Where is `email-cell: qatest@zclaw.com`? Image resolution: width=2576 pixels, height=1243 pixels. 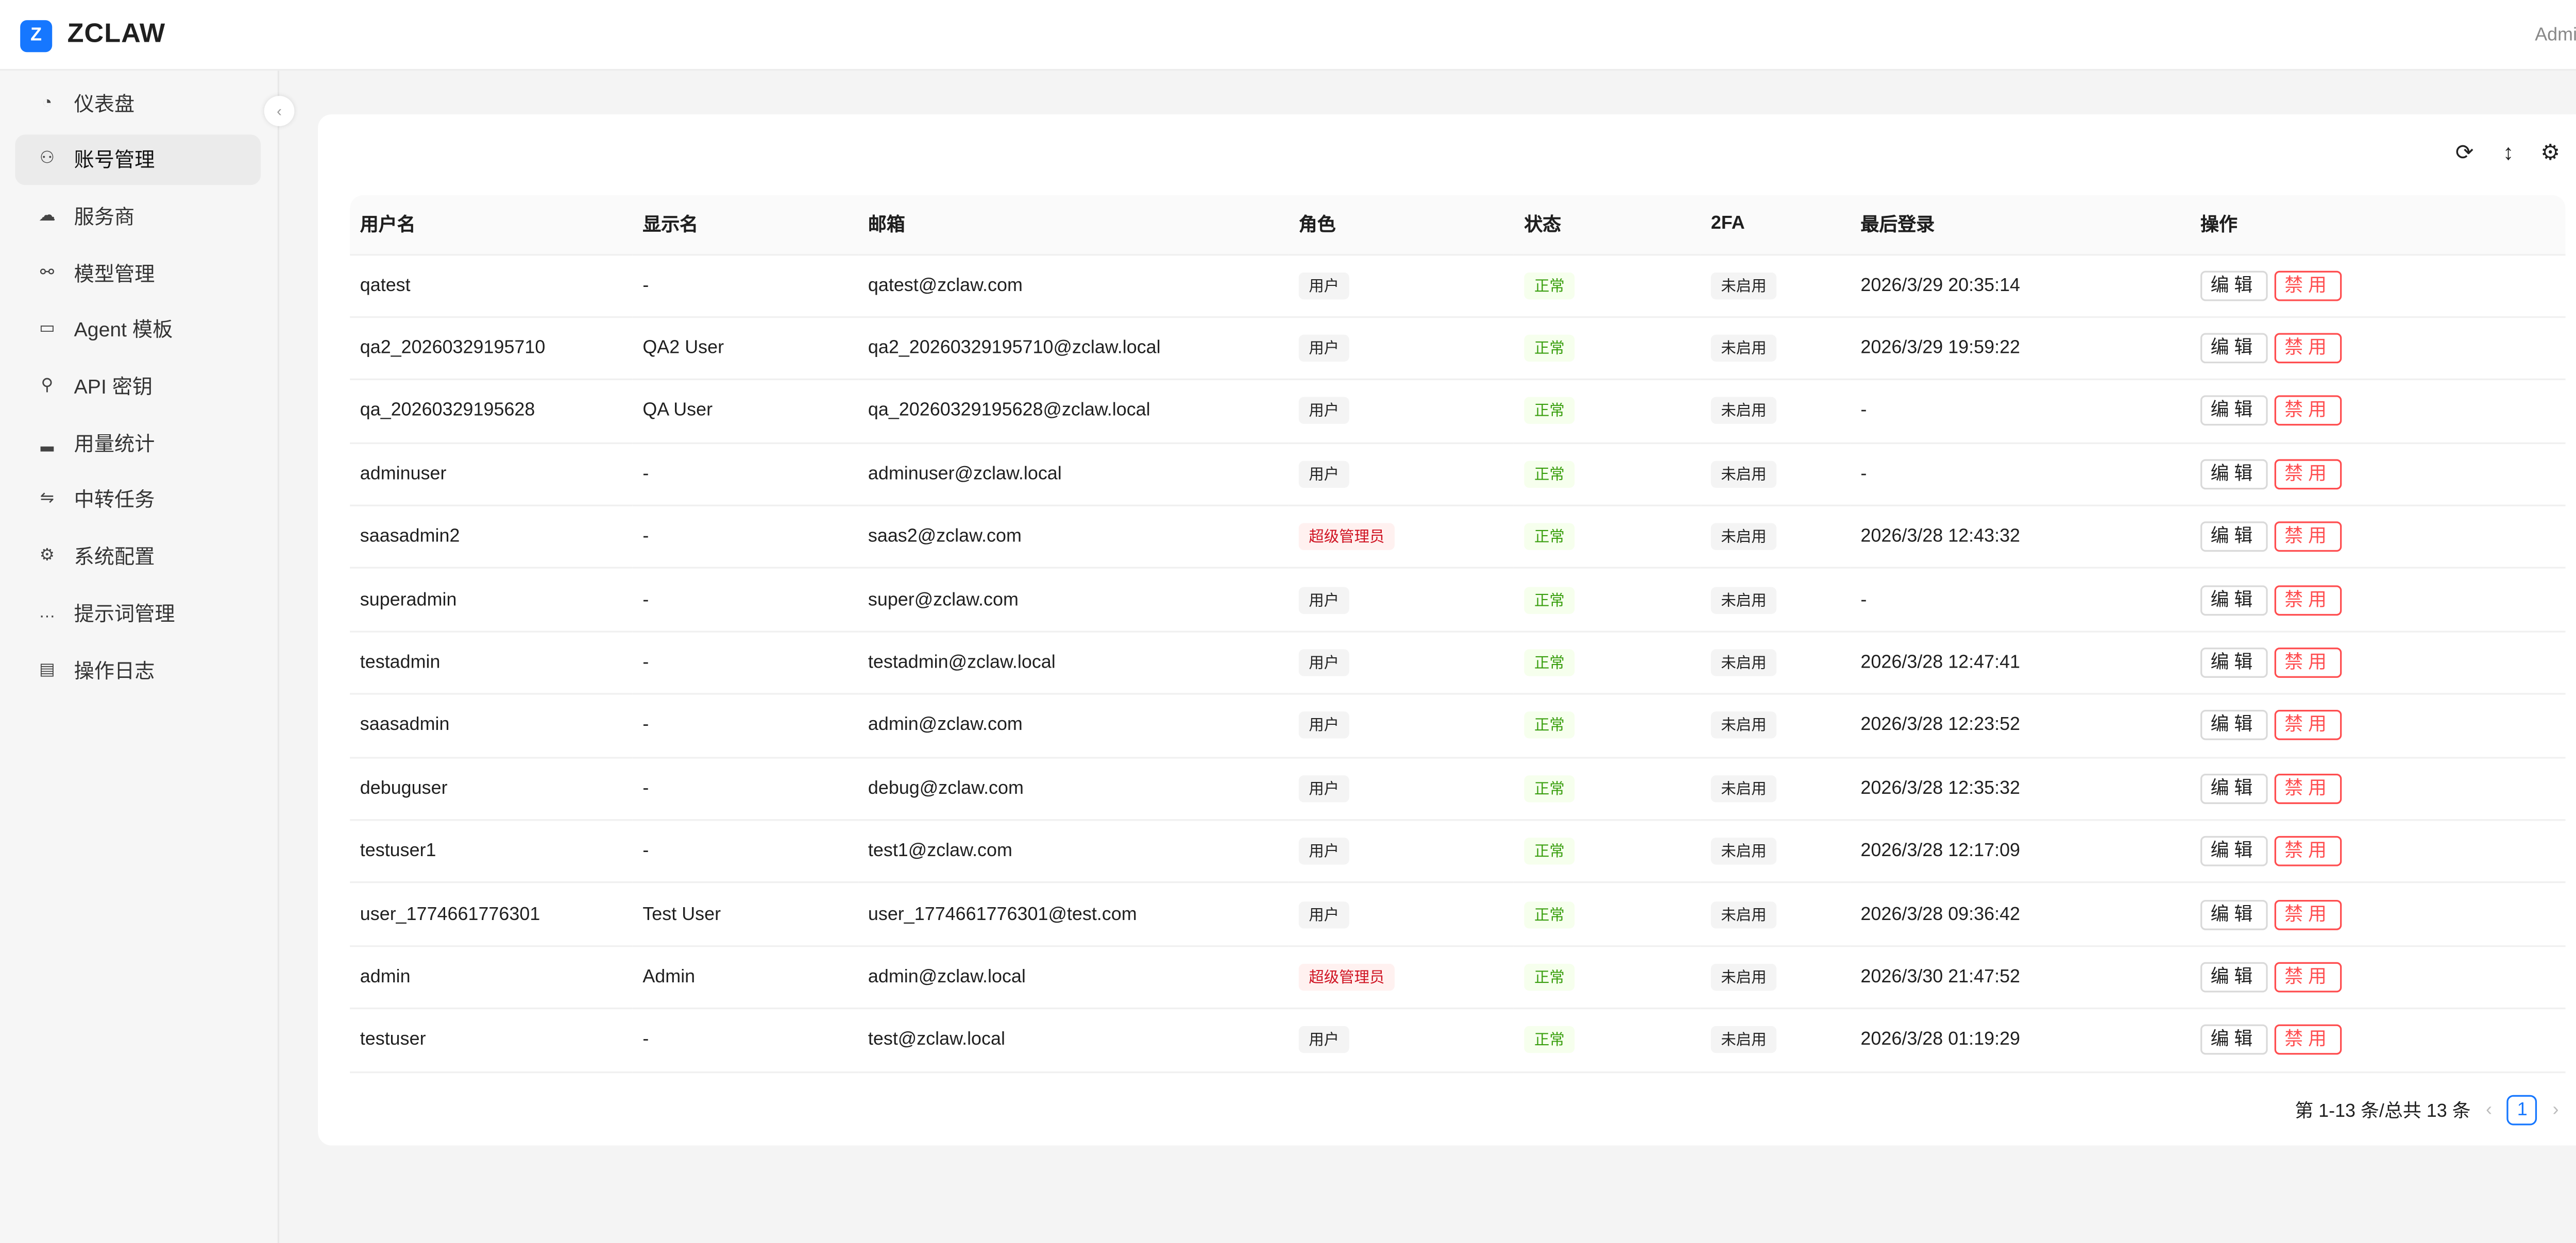
email-cell: qatest@zclaw.com is located at coordinates (1073, 286).